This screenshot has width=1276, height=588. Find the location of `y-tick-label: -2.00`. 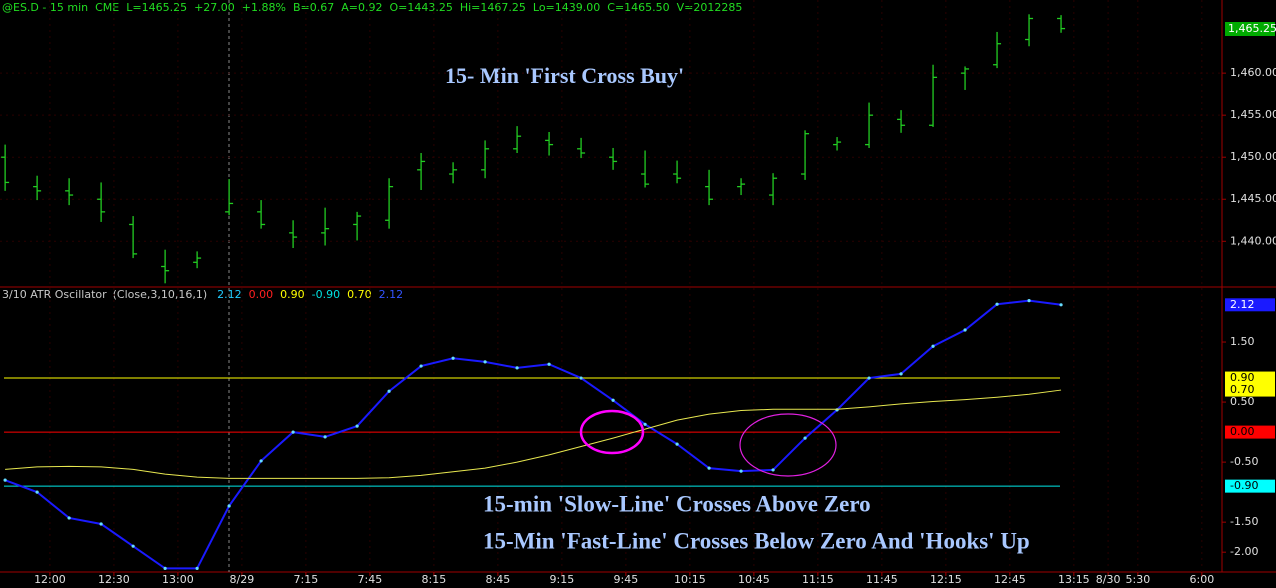

y-tick-label: -2.00 is located at coordinates (1244, 551).